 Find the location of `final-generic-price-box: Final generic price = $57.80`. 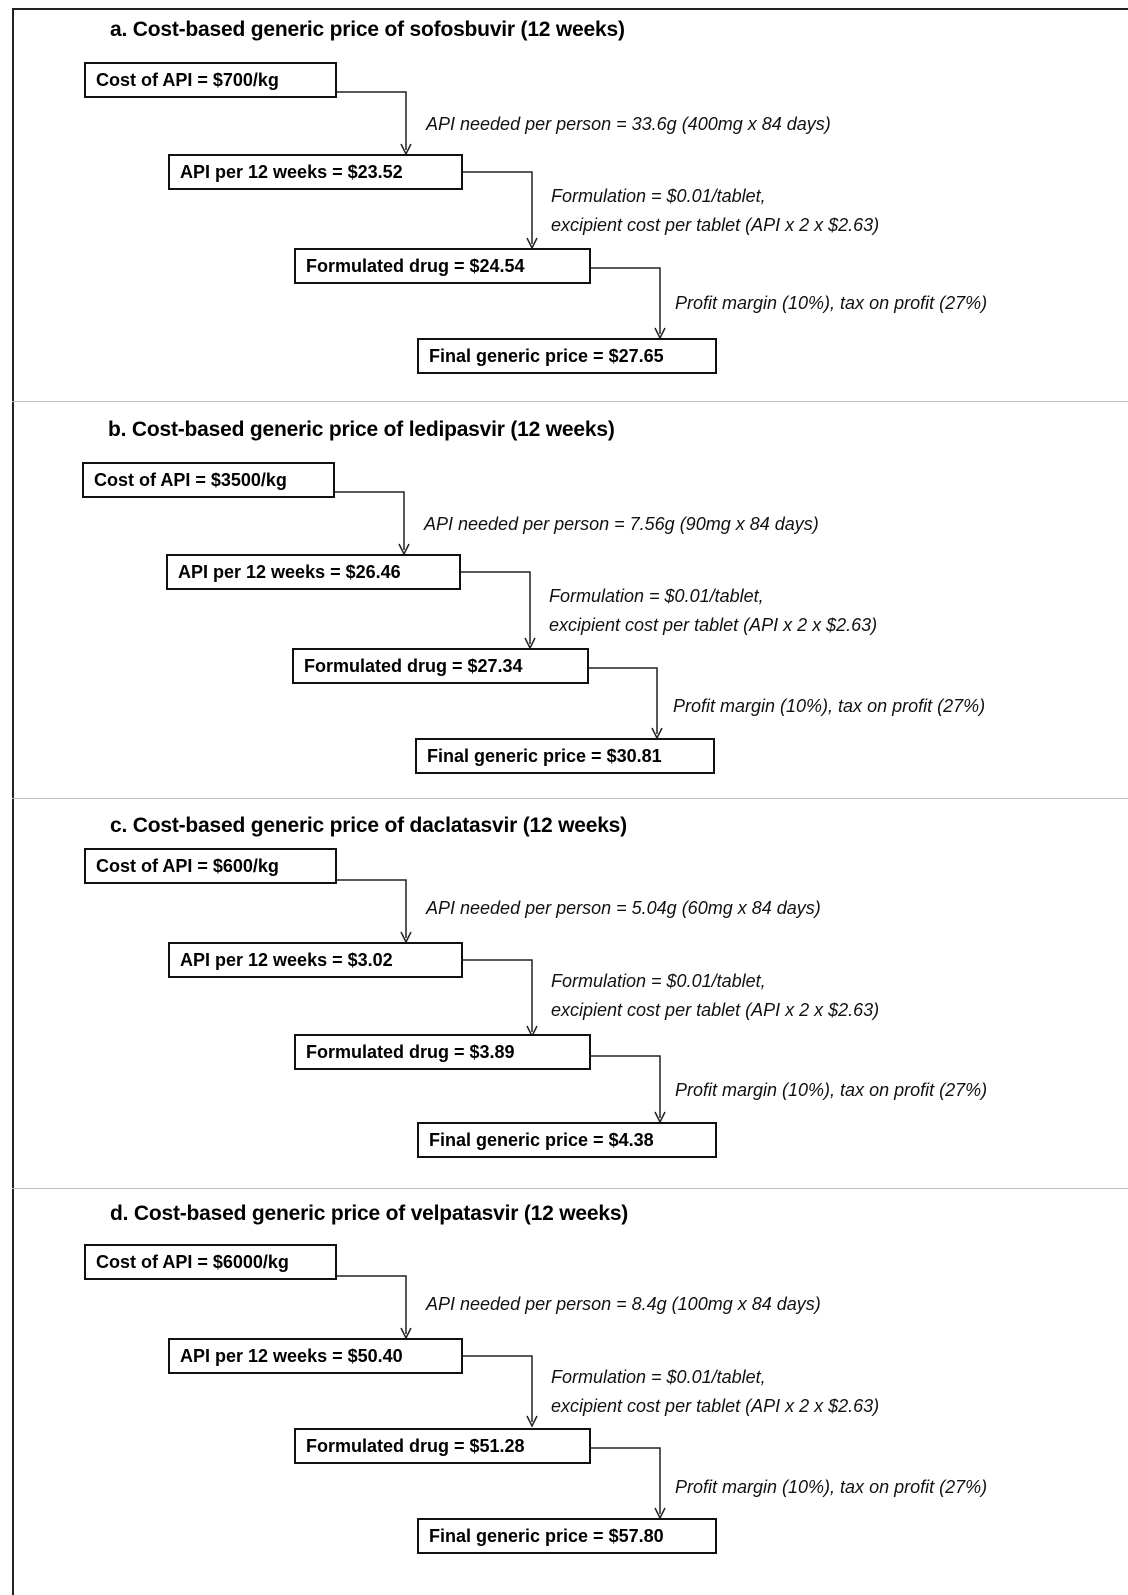

final-generic-price-box: Final generic price = $57.80 is located at coordinates (567, 1536).